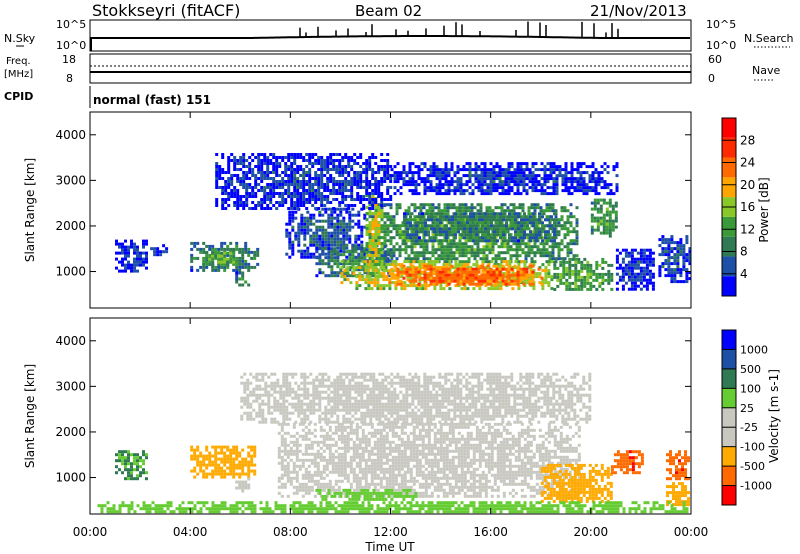 The height and width of the screenshot is (554, 800). What do you see at coordinates (744, 252) in the screenshot?
I see `power-colorbar-tick-label: 8` at bounding box center [744, 252].